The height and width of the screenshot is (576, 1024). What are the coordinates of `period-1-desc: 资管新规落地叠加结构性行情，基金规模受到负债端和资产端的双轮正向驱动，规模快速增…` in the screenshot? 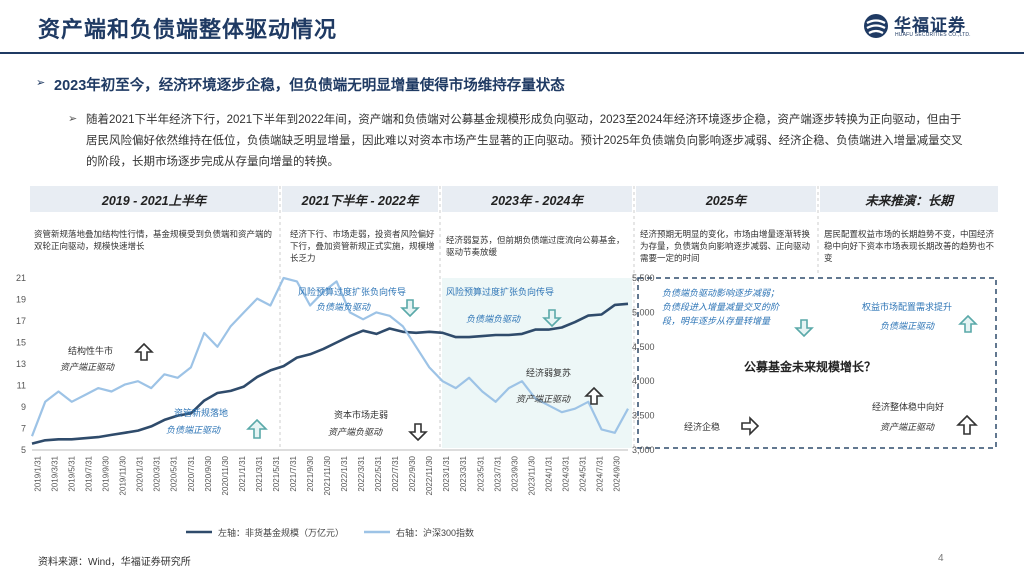 It's located at (153, 240).